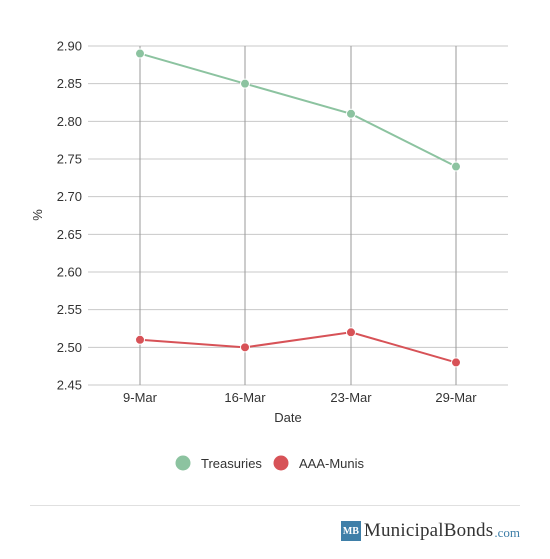 The width and height of the screenshot is (550, 559). What do you see at coordinates (69, 234) in the screenshot?
I see `y-tick-label: 2.65` at bounding box center [69, 234].